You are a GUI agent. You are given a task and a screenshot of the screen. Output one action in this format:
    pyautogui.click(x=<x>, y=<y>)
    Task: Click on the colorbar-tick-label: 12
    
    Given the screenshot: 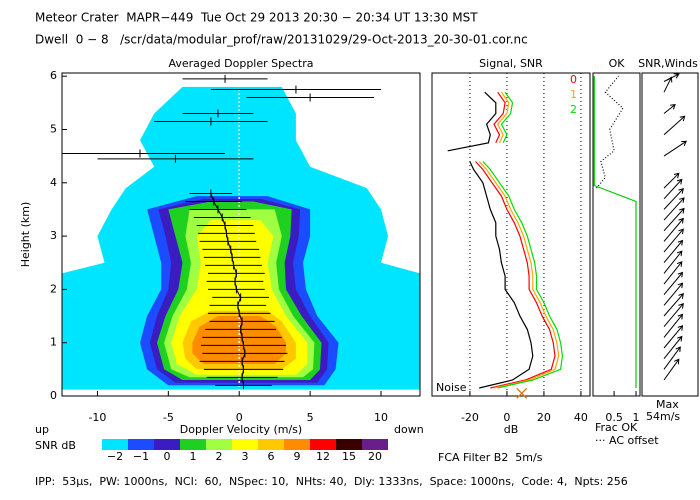 What is the action you would take?
    pyautogui.click(x=323, y=456)
    